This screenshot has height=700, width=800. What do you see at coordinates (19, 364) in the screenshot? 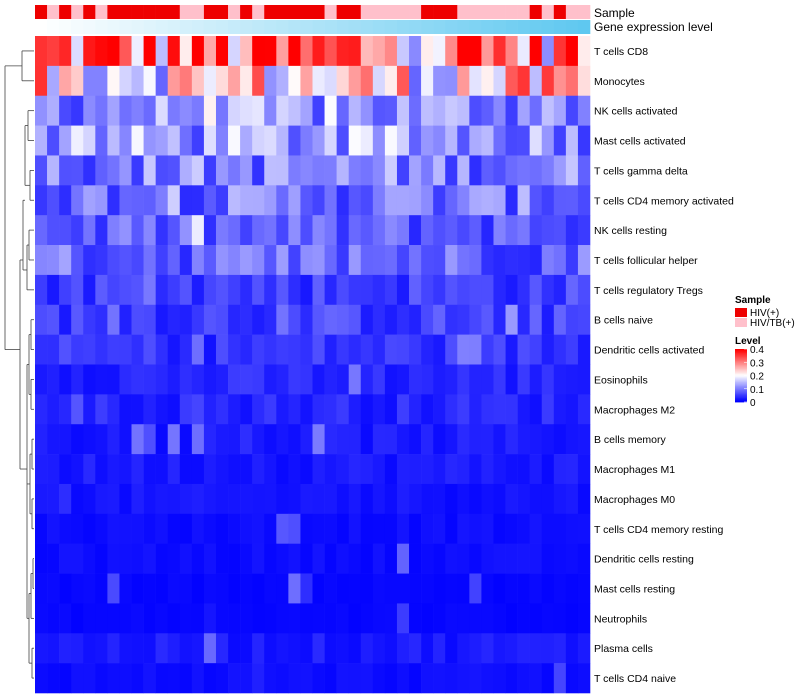
I see `row-dendrogram` at bounding box center [19, 364].